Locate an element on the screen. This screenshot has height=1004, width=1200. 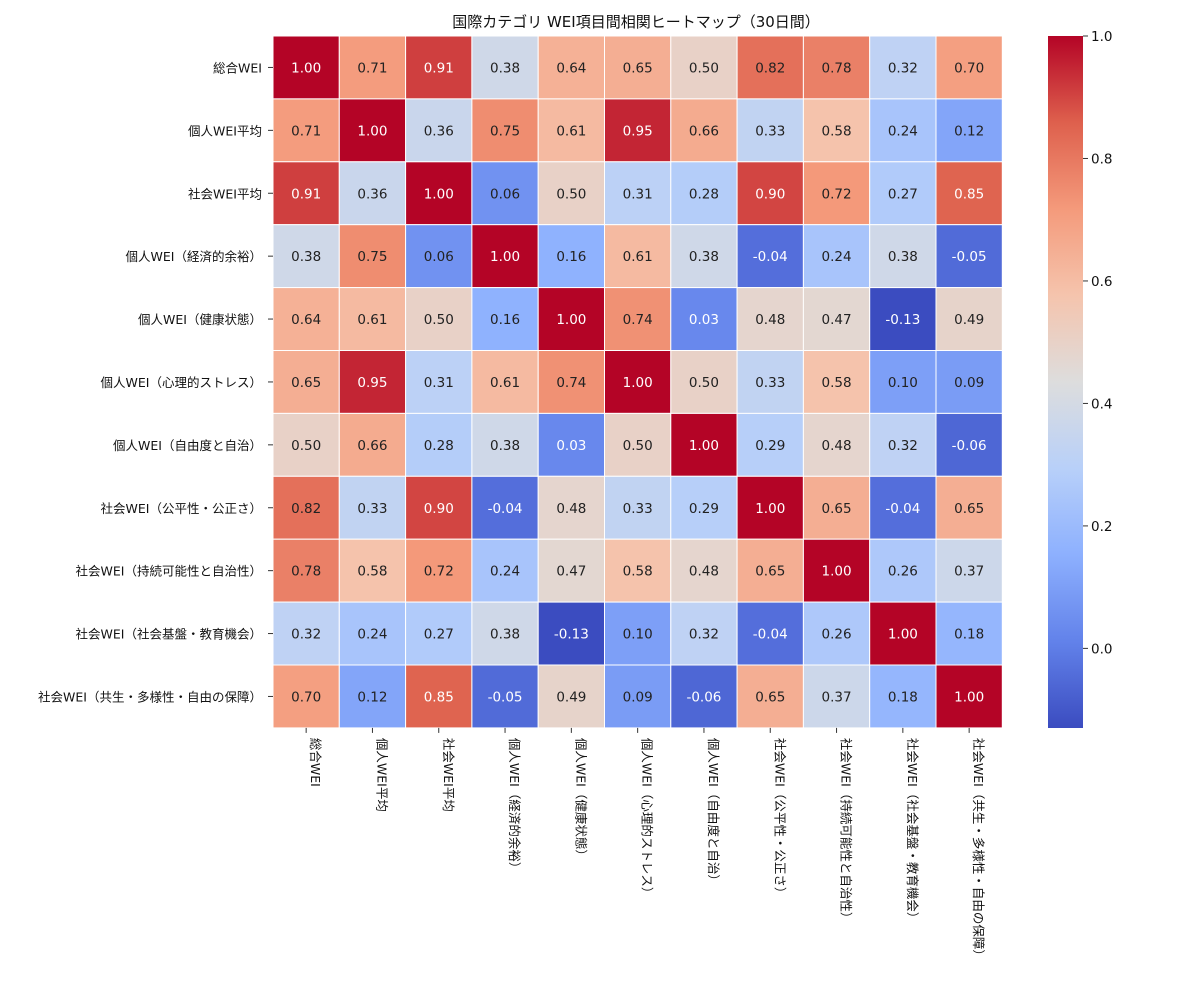
x-tick-label: 総合WEI is located at coordinates (315, 762).